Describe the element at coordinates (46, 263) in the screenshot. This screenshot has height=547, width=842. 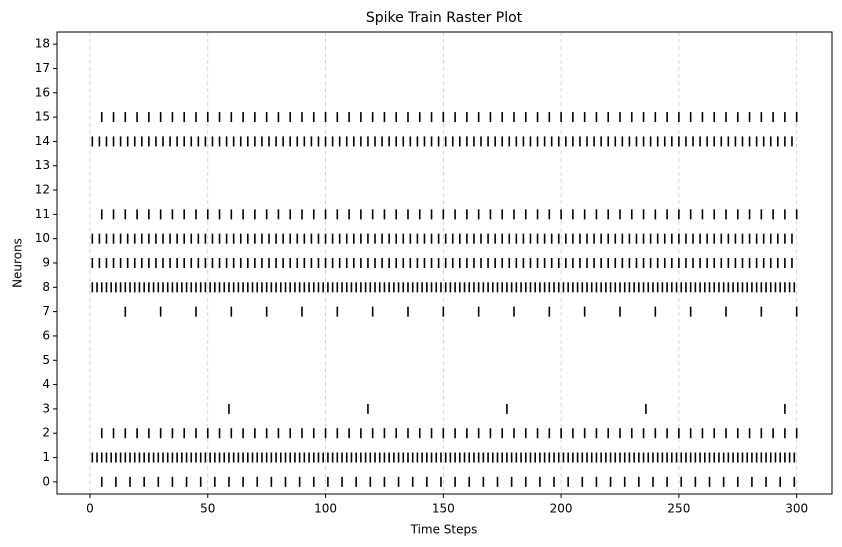
I see `y-tick-label: 9` at that location.